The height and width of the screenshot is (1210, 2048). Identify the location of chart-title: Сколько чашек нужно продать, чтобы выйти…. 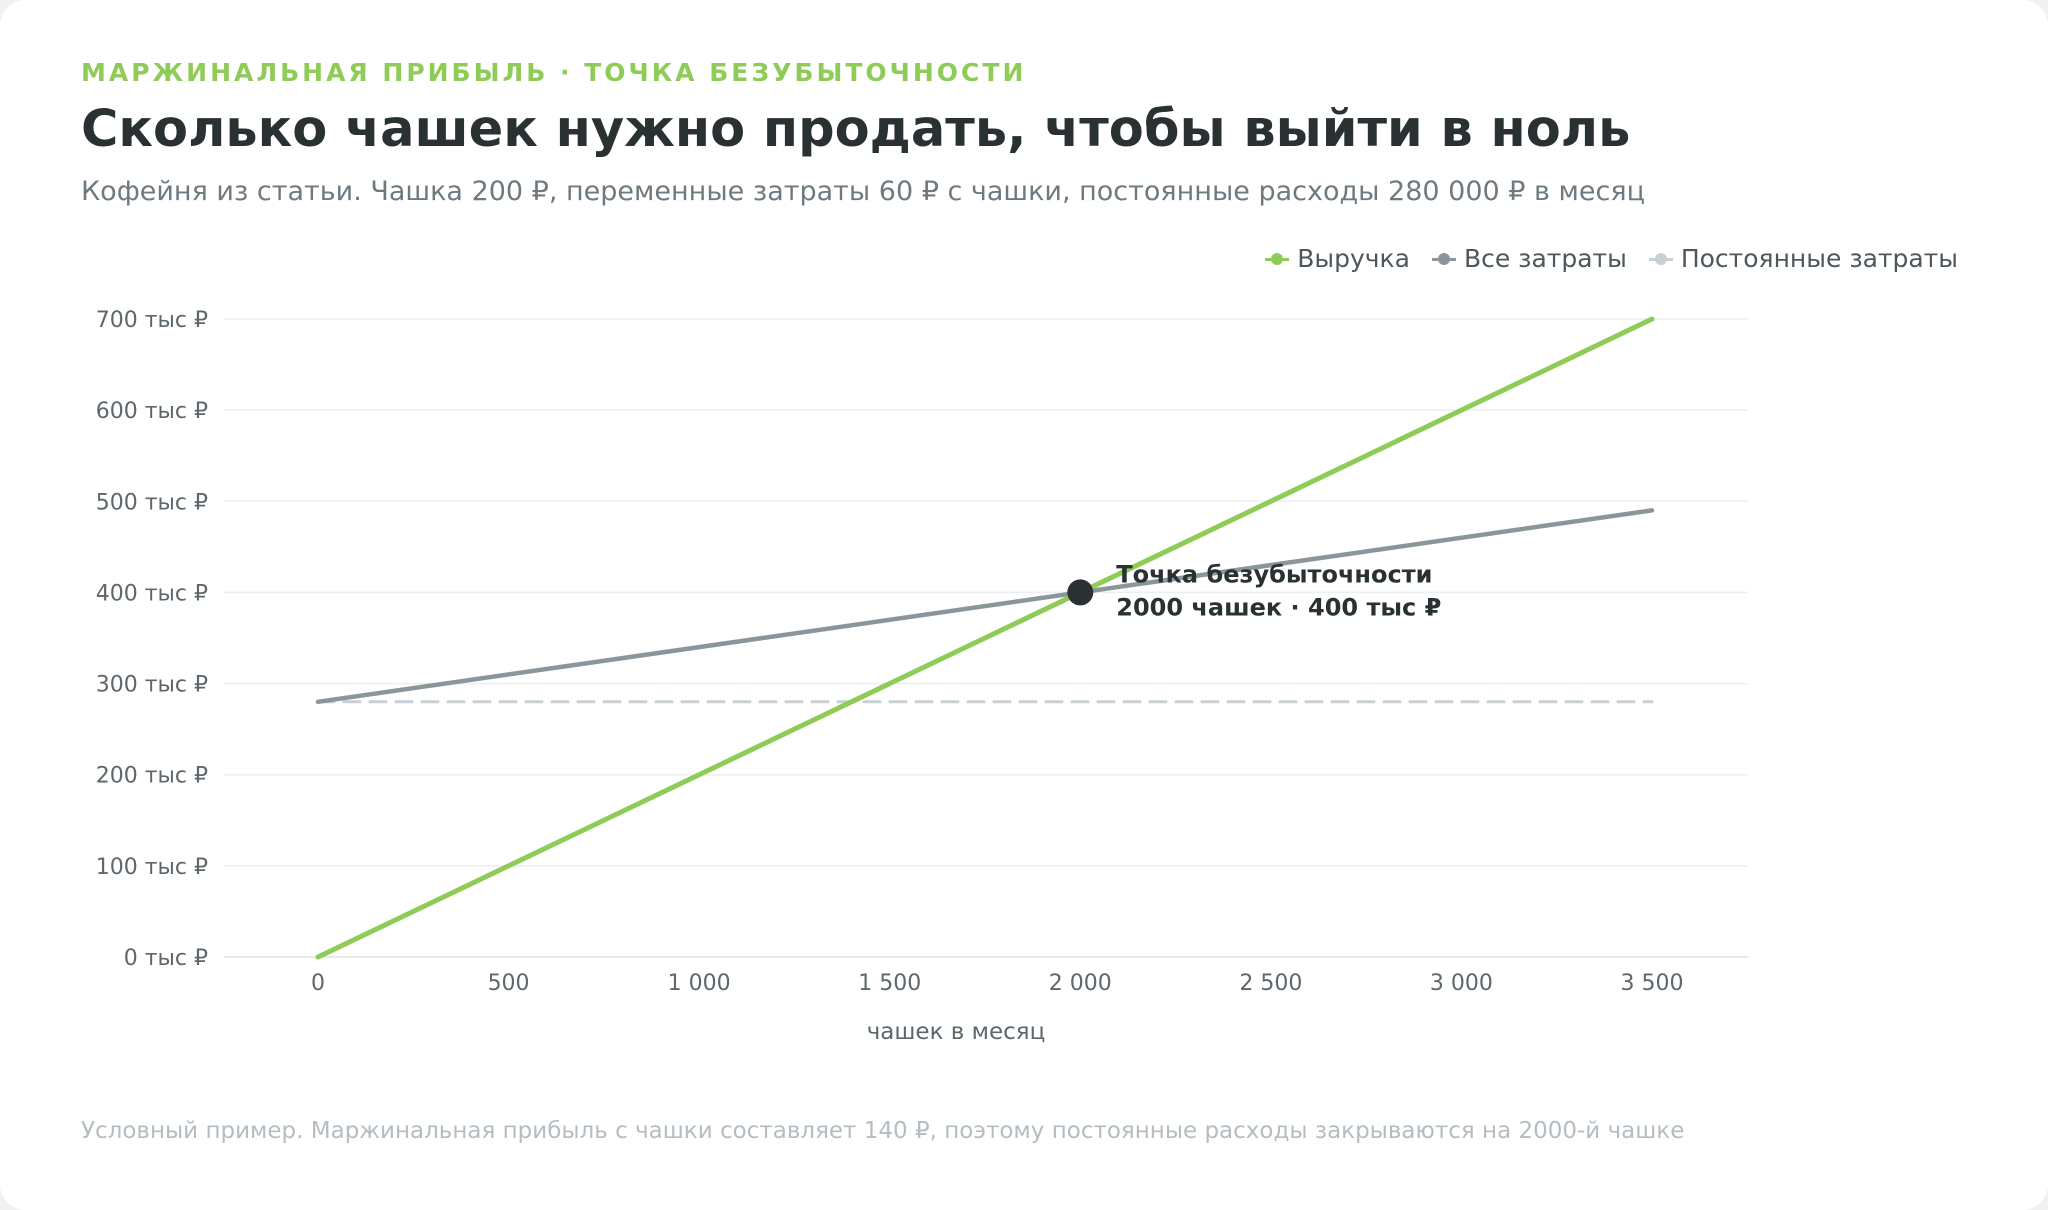
(856, 129).